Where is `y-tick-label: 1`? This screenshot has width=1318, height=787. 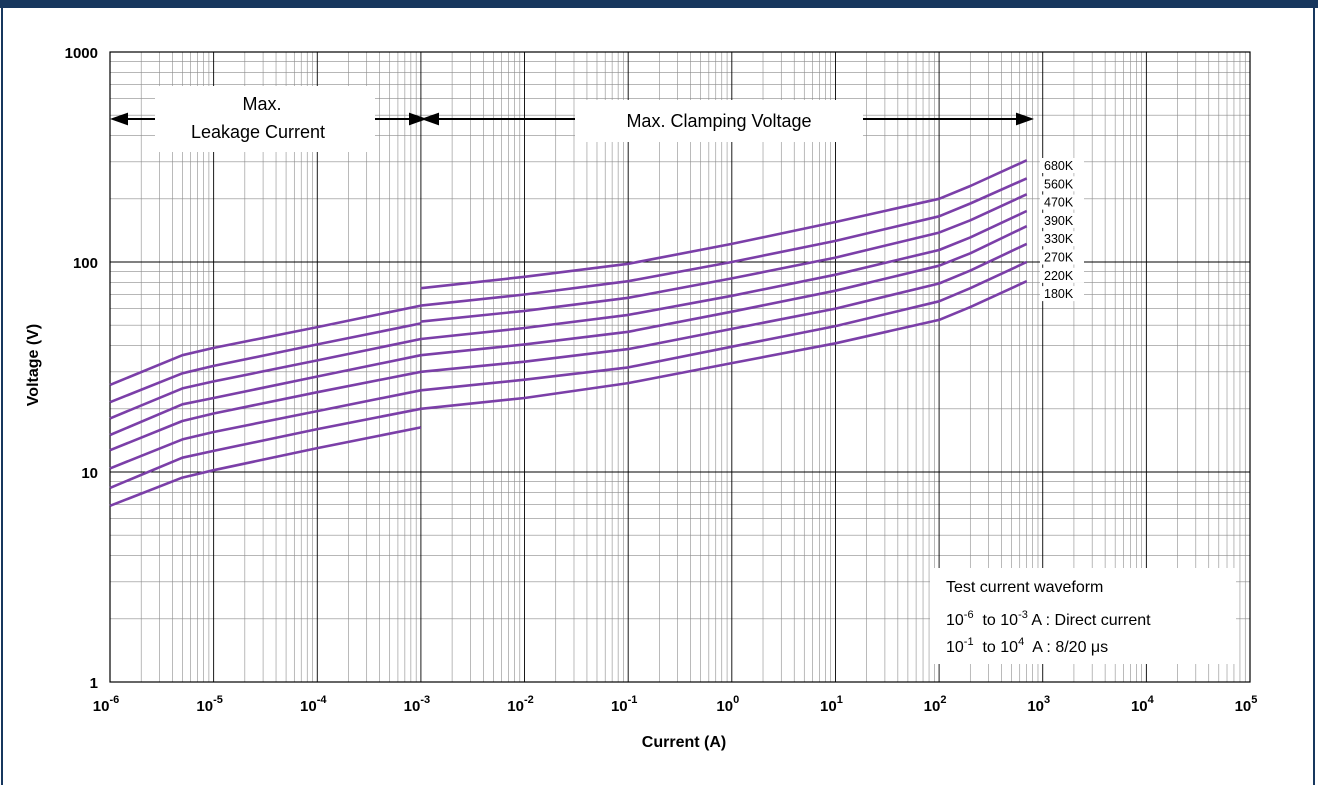
y-tick-label: 1 is located at coordinates (94, 683).